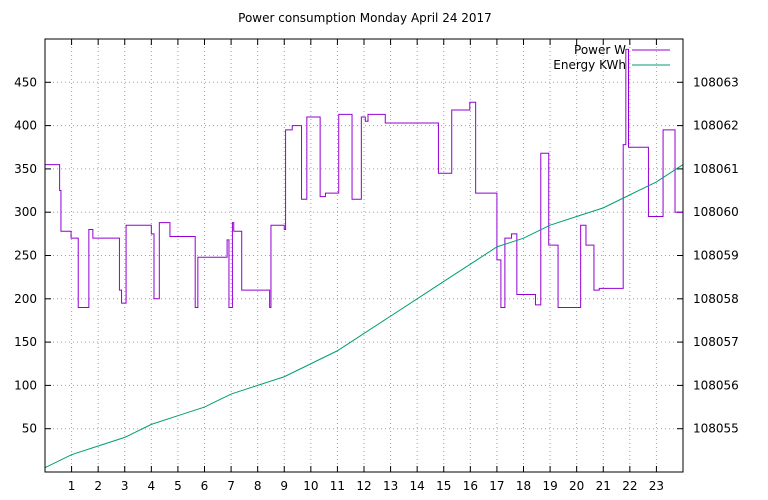  Describe the element at coordinates (29, 429) in the screenshot. I see `y-tick-label: 50` at that location.